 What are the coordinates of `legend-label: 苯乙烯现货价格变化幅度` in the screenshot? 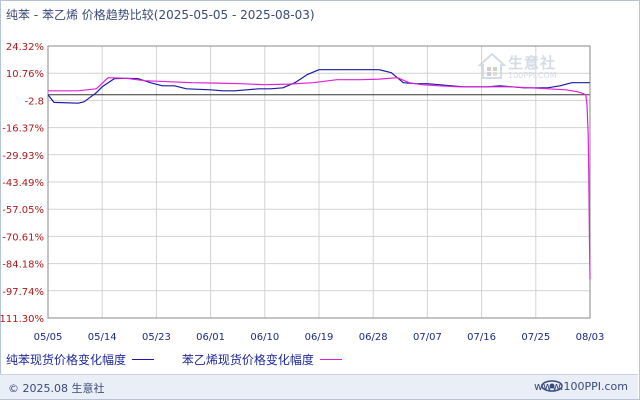 It's located at (247, 360).